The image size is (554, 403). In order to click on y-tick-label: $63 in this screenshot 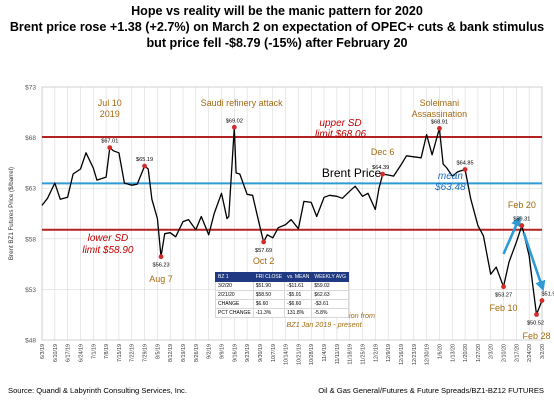, I will do `click(30, 189)`.